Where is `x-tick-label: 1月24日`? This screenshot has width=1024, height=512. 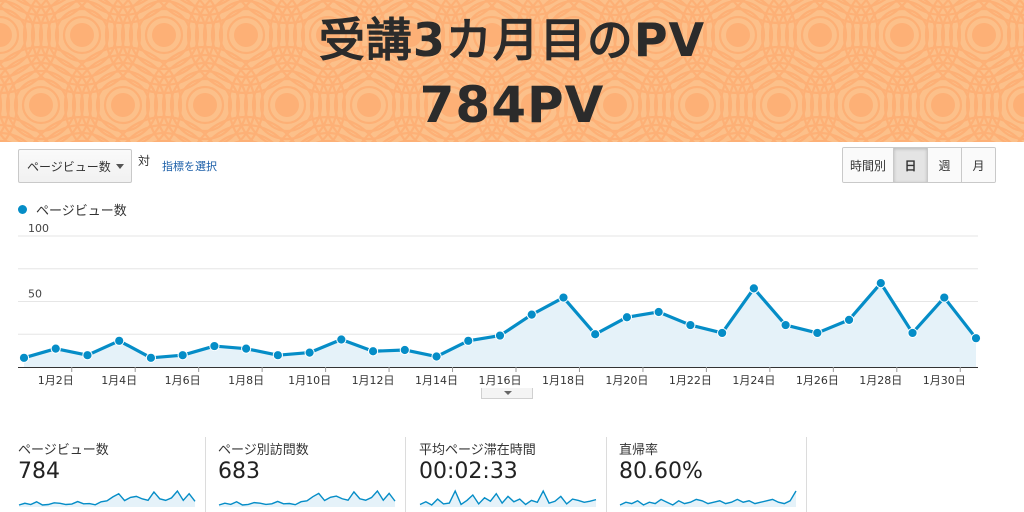
x-tick-label: 1月24日 is located at coordinates (753, 380).